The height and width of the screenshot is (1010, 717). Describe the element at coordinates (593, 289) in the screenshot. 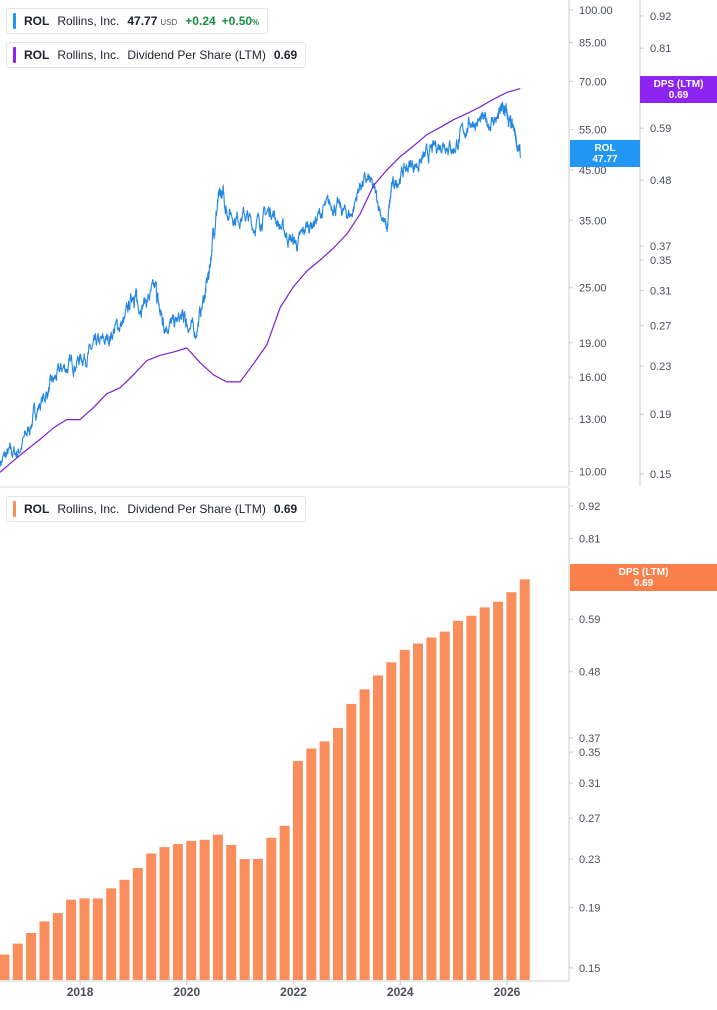

I see `price-tick-label: 25.00` at that location.